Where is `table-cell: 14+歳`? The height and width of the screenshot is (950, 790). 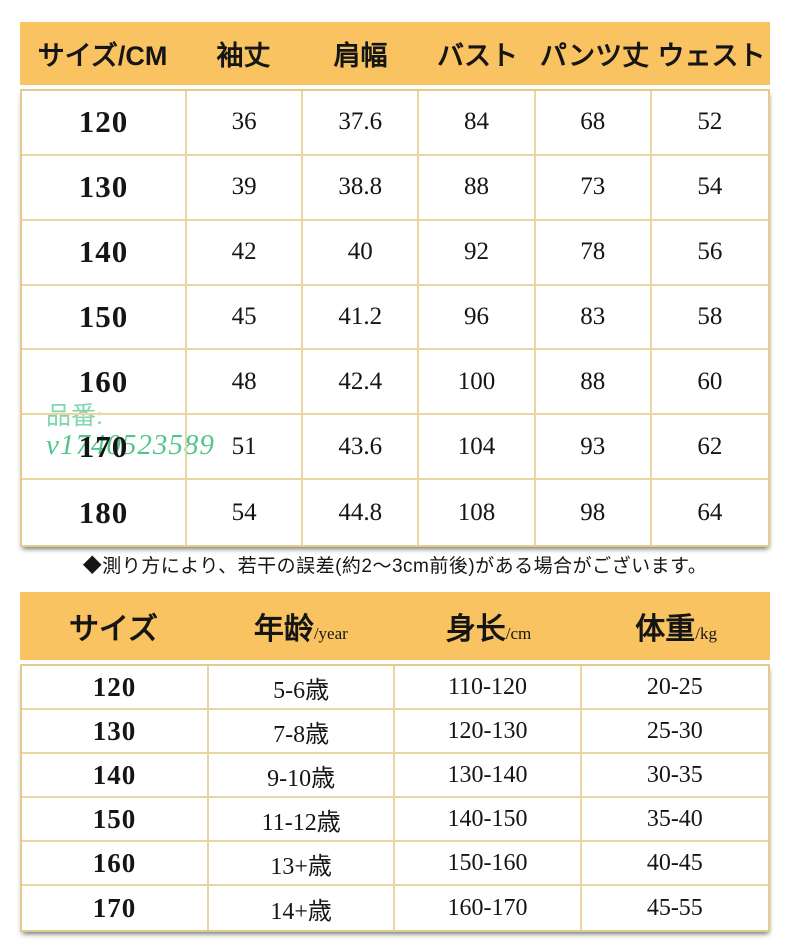 table-cell: 14+歳 is located at coordinates (302, 908).